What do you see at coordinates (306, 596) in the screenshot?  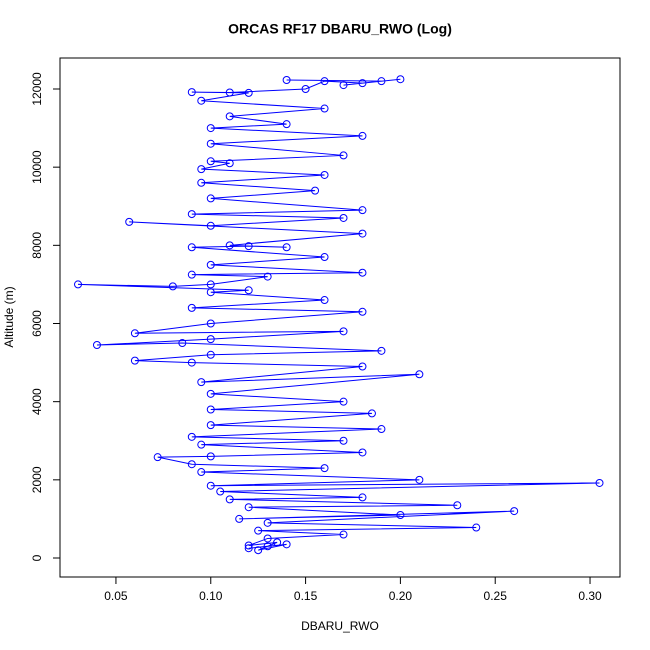 I see `x-tick-label: 0.15` at bounding box center [306, 596].